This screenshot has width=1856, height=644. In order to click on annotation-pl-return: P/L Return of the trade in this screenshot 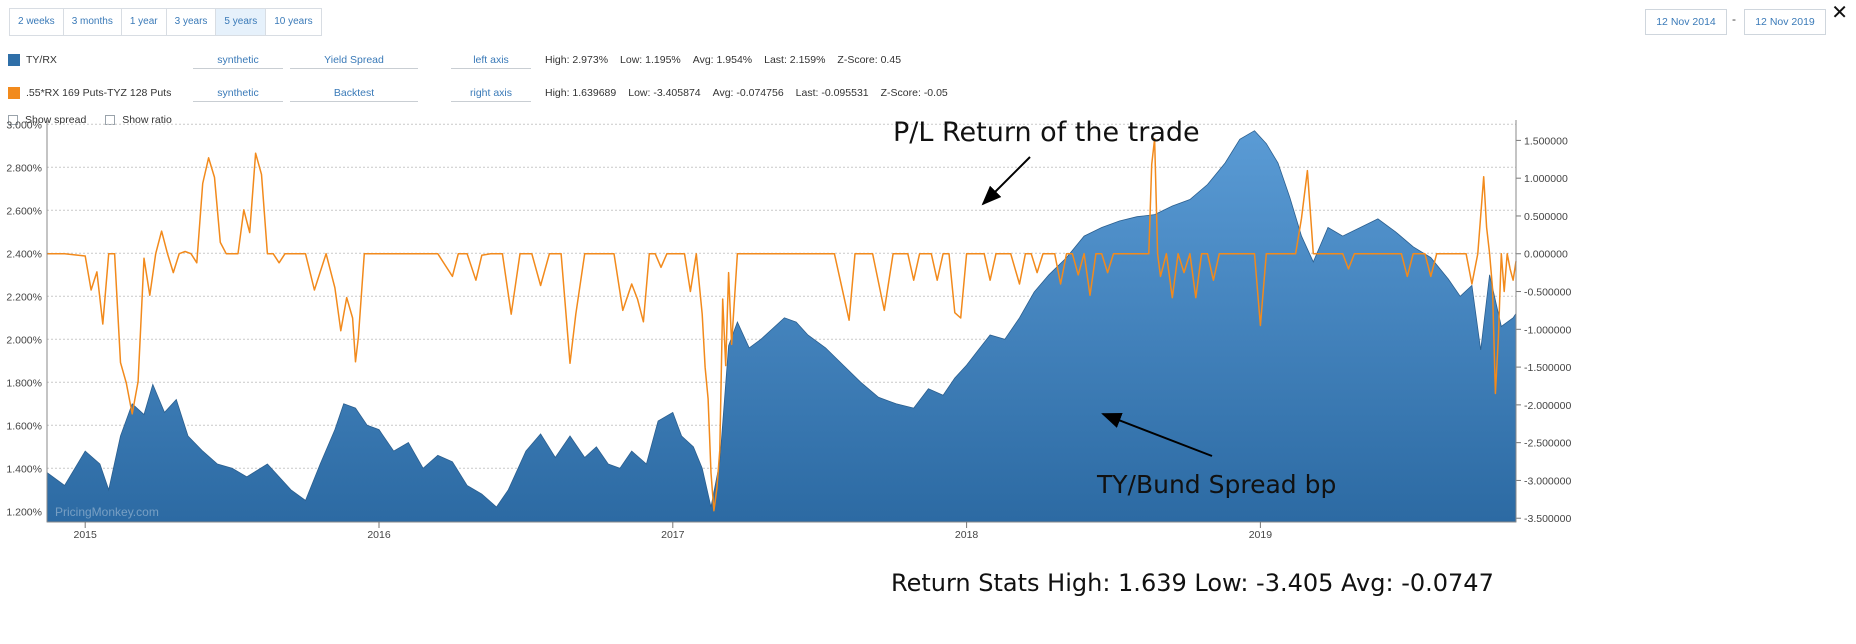, I will do `click(1046, 132)`.